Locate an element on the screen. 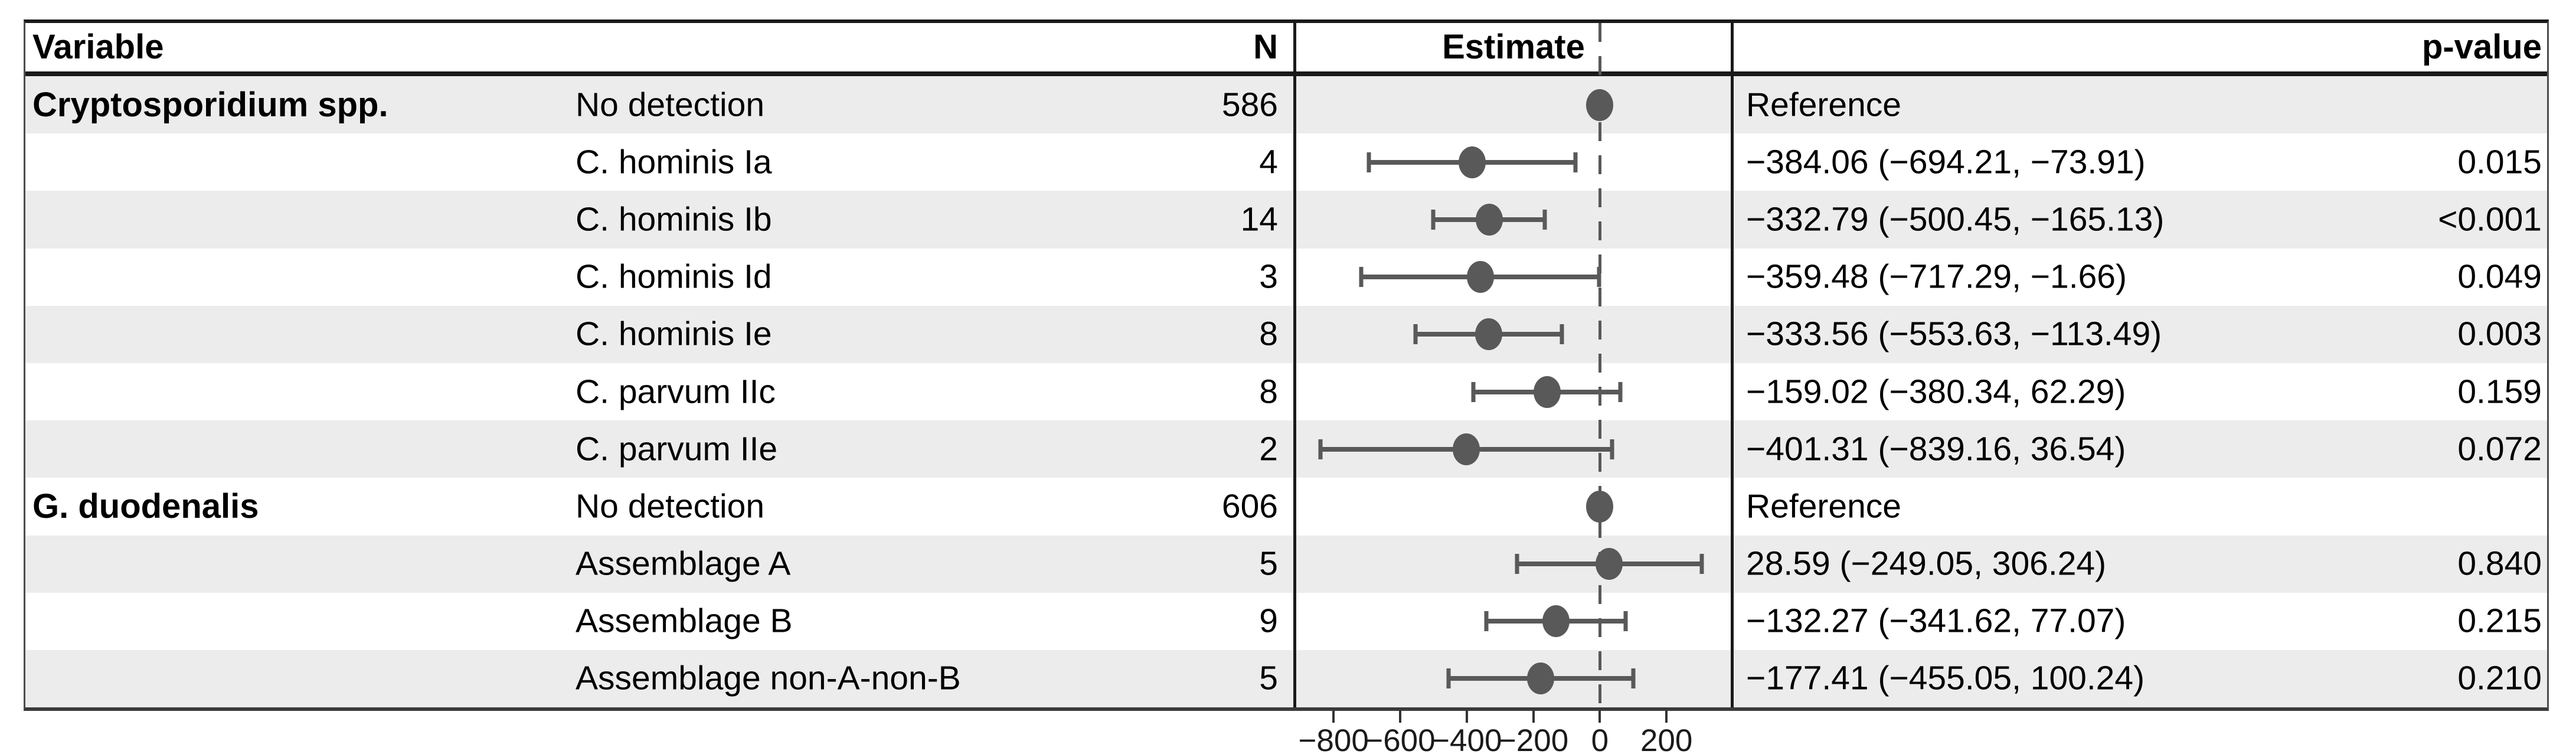 This screenshot has height=754, width=2576. row-n-value: 586 is located at coordinates (1249, 105).